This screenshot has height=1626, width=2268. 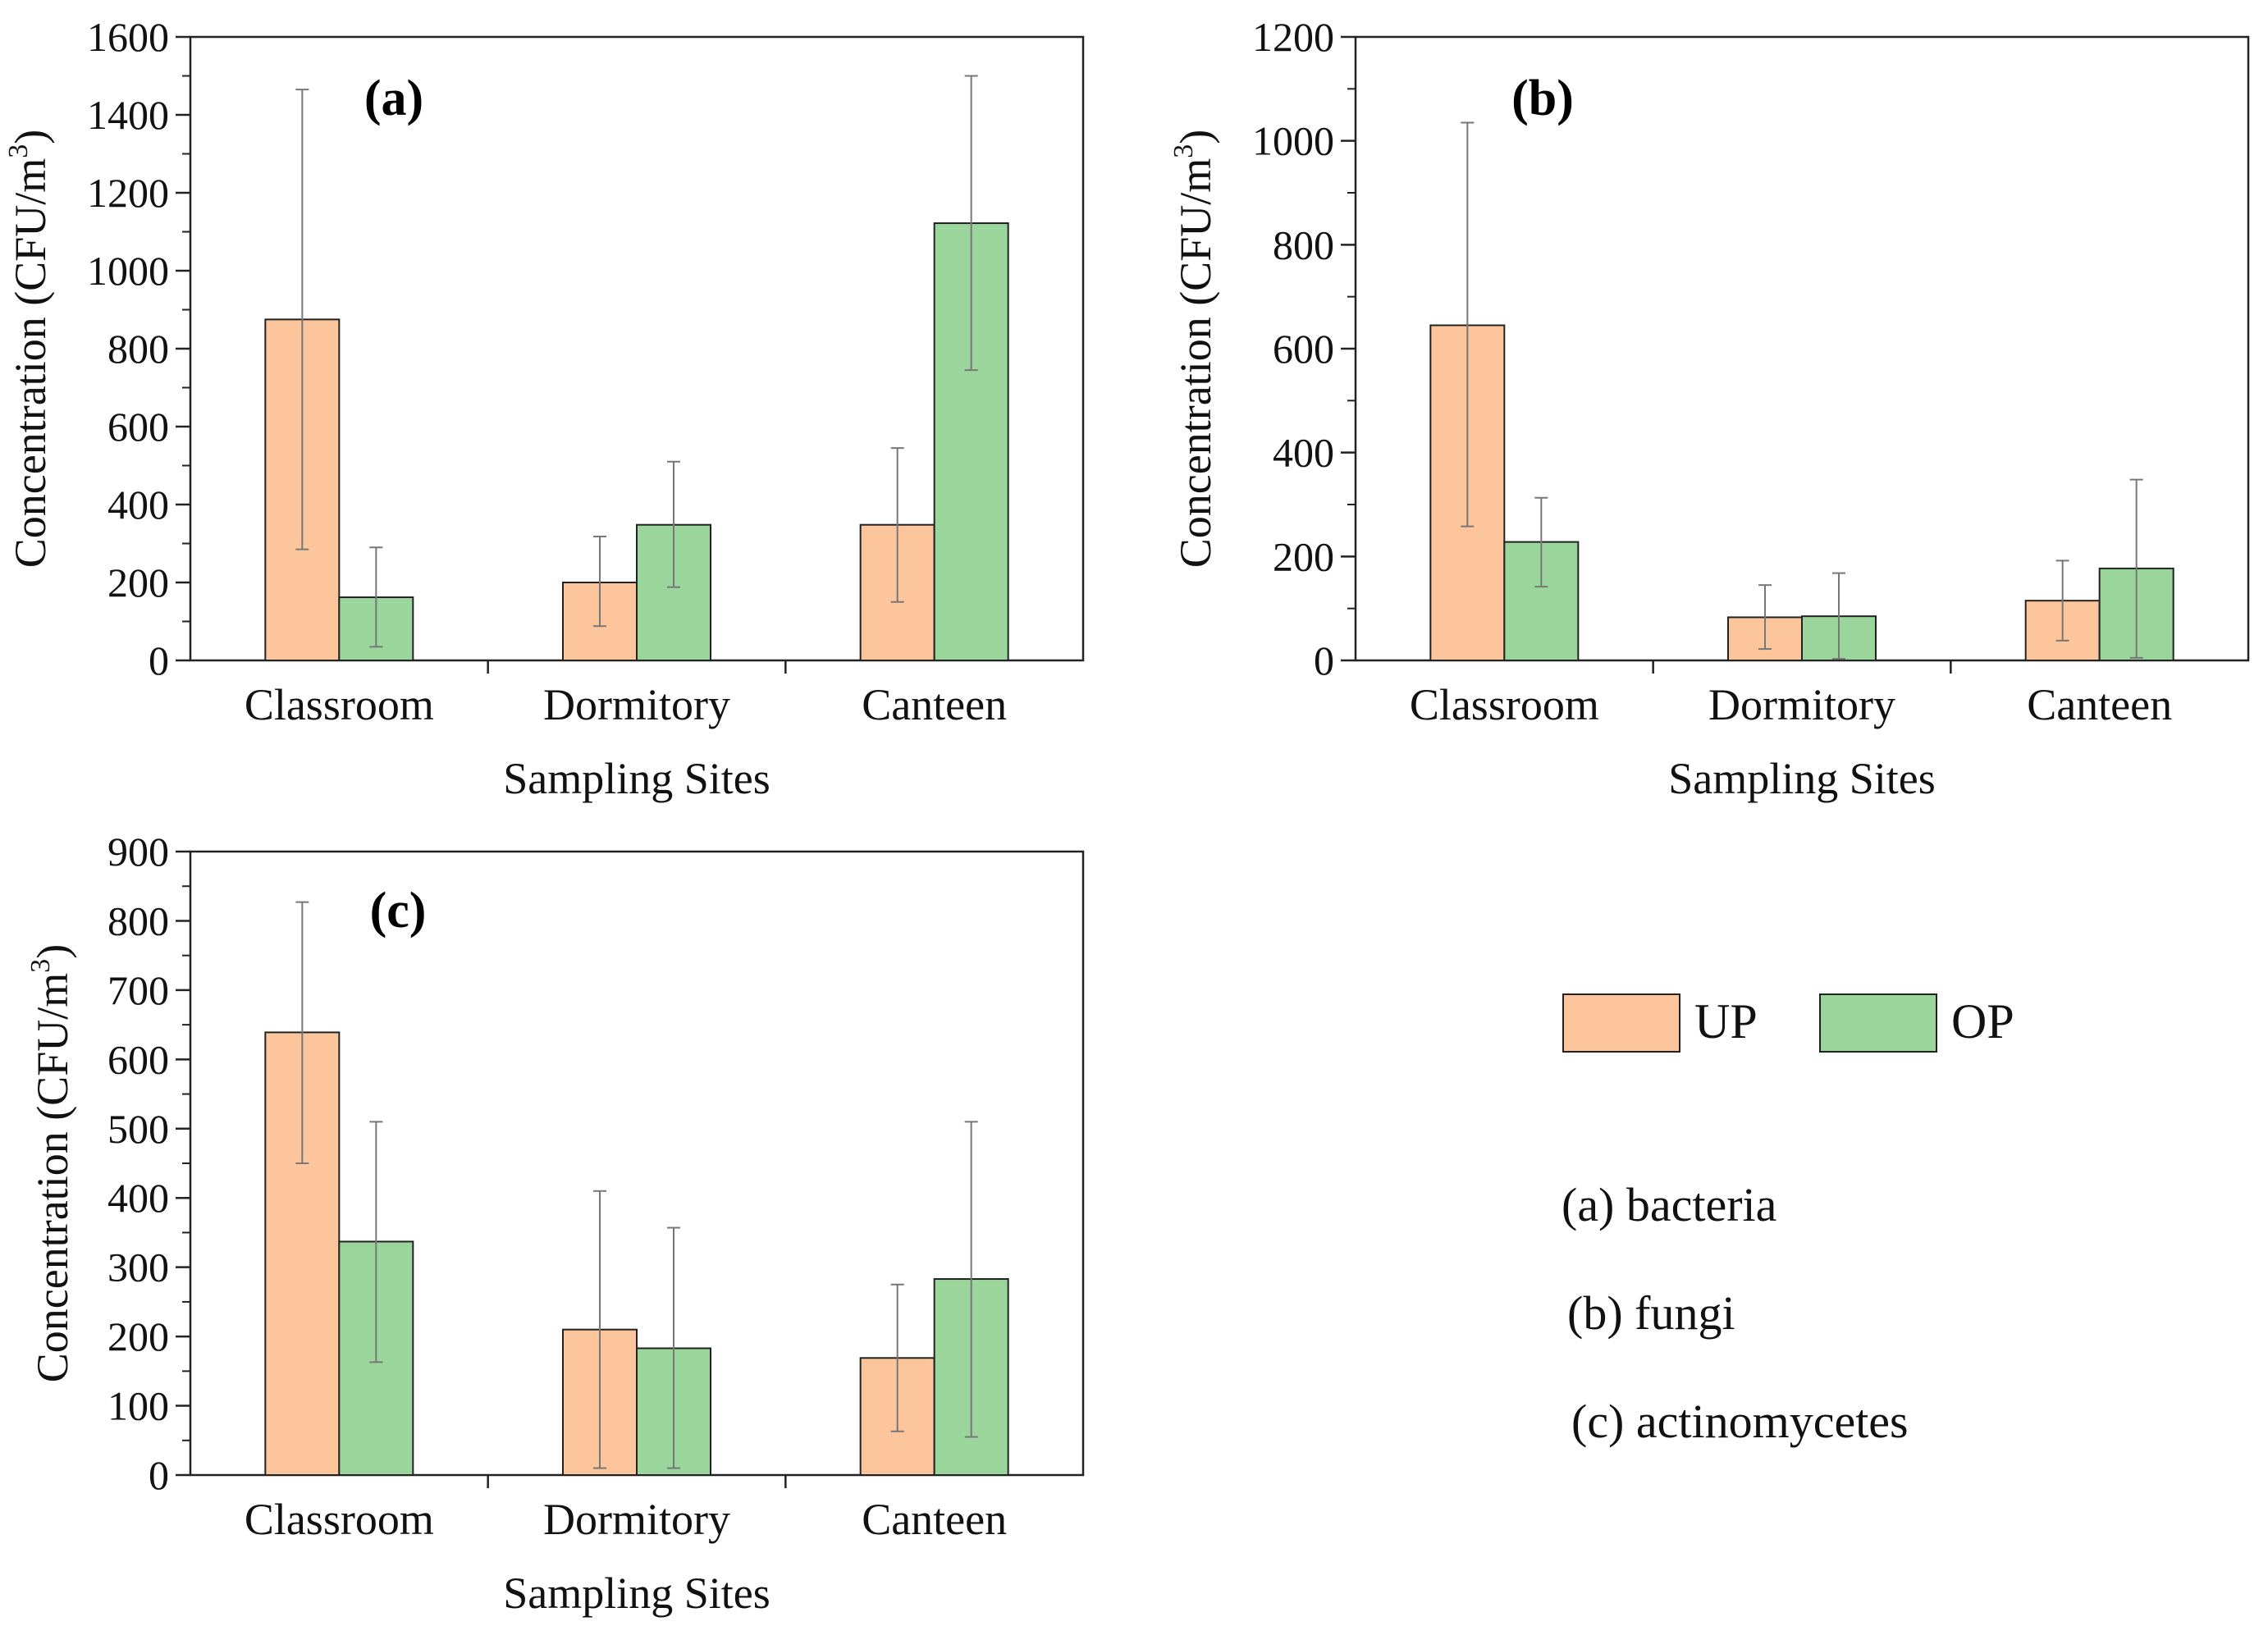 I want to click on y-tick-label: 100, so click(x=138, y=1406).